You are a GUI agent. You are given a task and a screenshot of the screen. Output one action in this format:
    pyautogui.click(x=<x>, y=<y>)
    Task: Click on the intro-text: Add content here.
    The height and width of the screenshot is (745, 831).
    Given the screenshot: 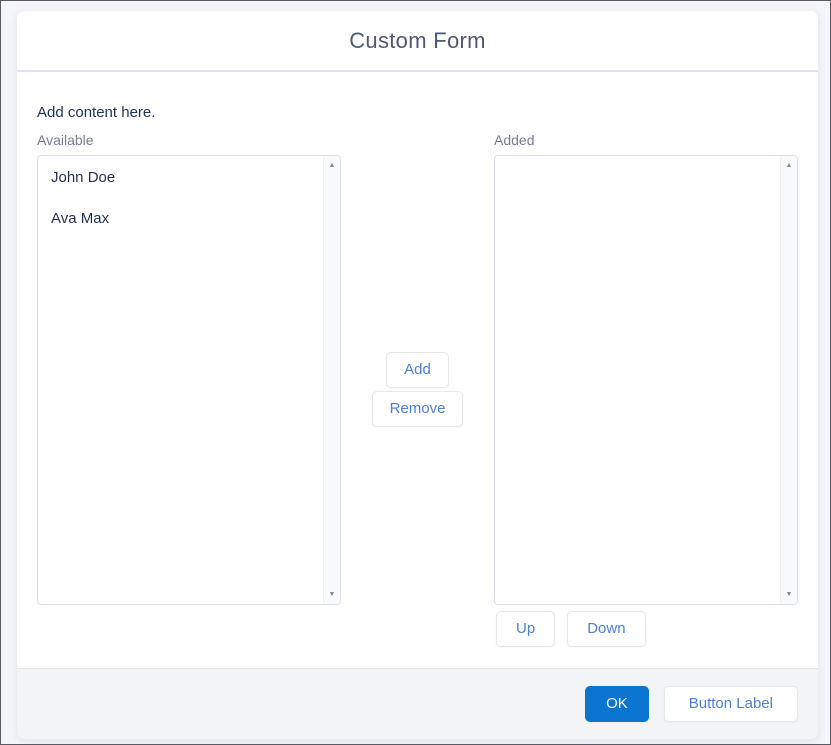 What is the action you would take?
    pyautogui.click(x=96, y=112)
    